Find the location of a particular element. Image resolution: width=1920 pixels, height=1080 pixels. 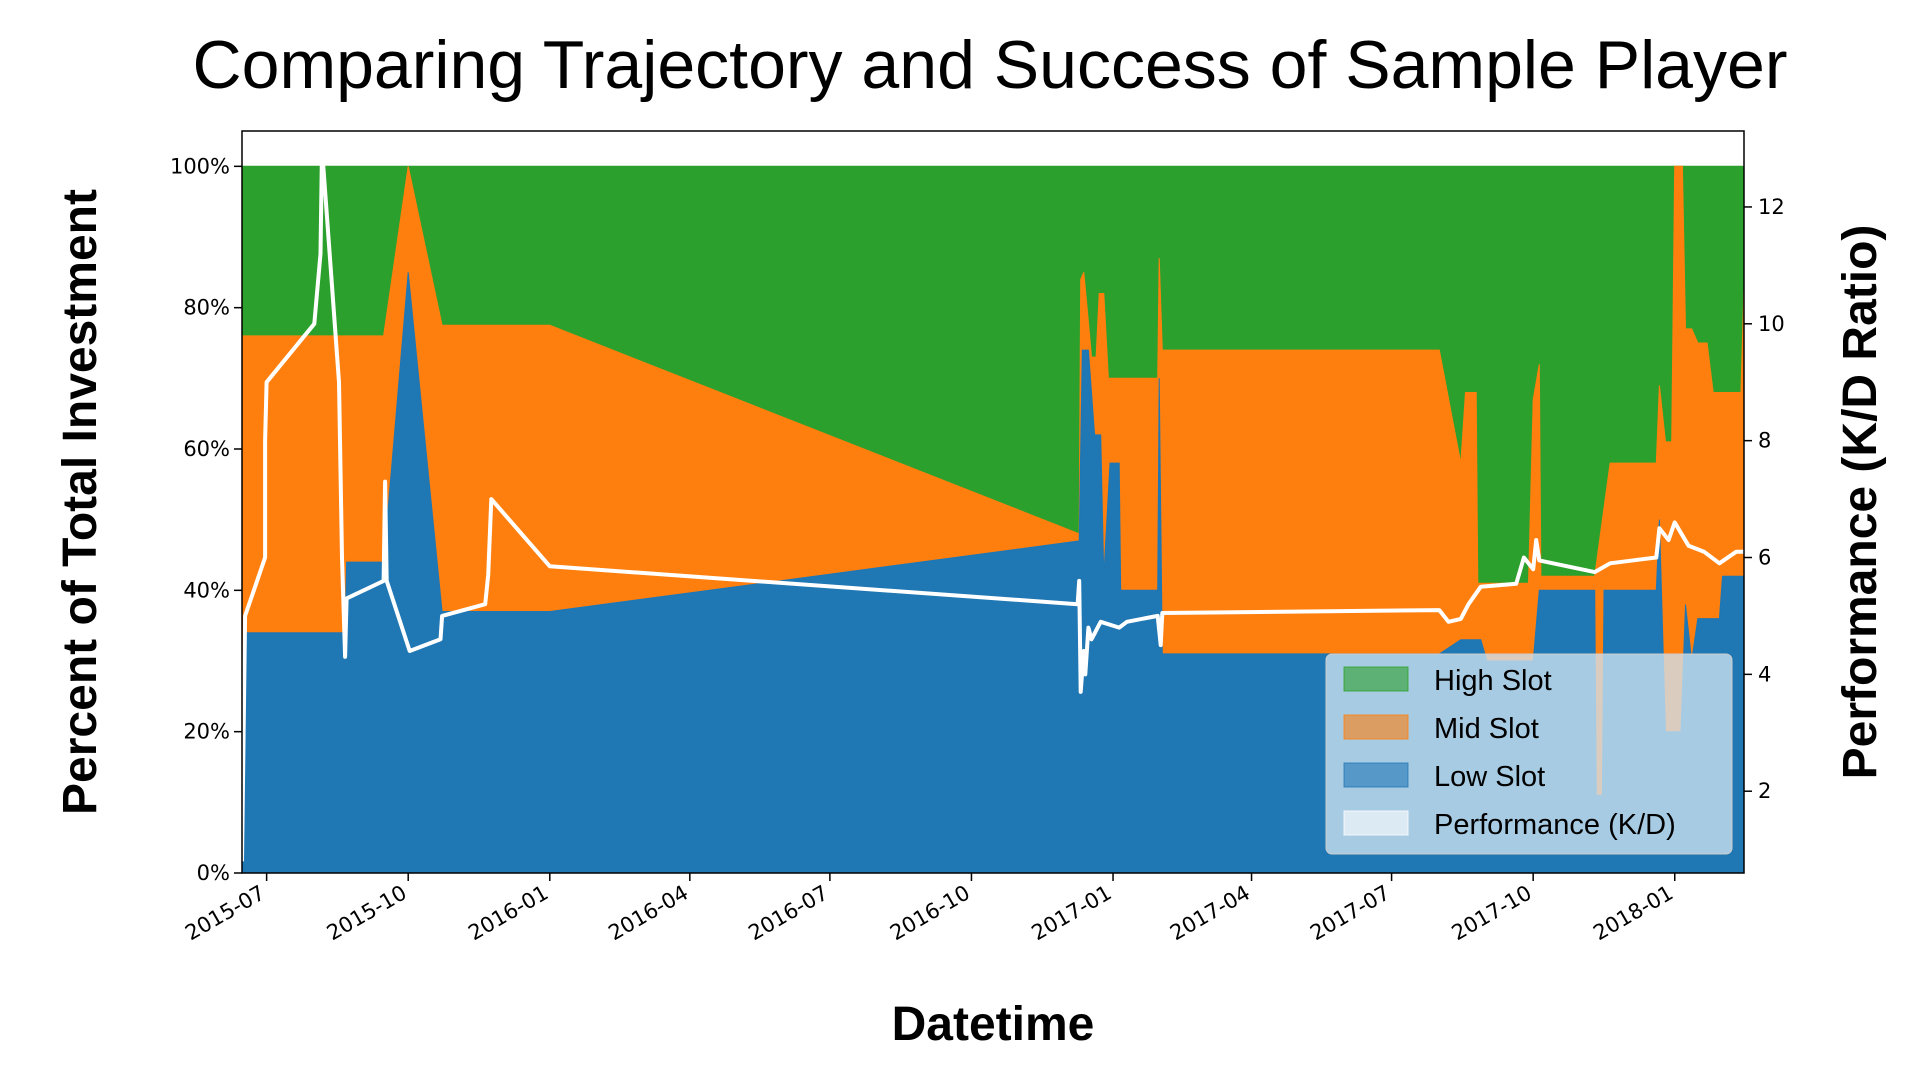

legend-label-low-slot: Low Slot is located at coordinates (1489, 777).